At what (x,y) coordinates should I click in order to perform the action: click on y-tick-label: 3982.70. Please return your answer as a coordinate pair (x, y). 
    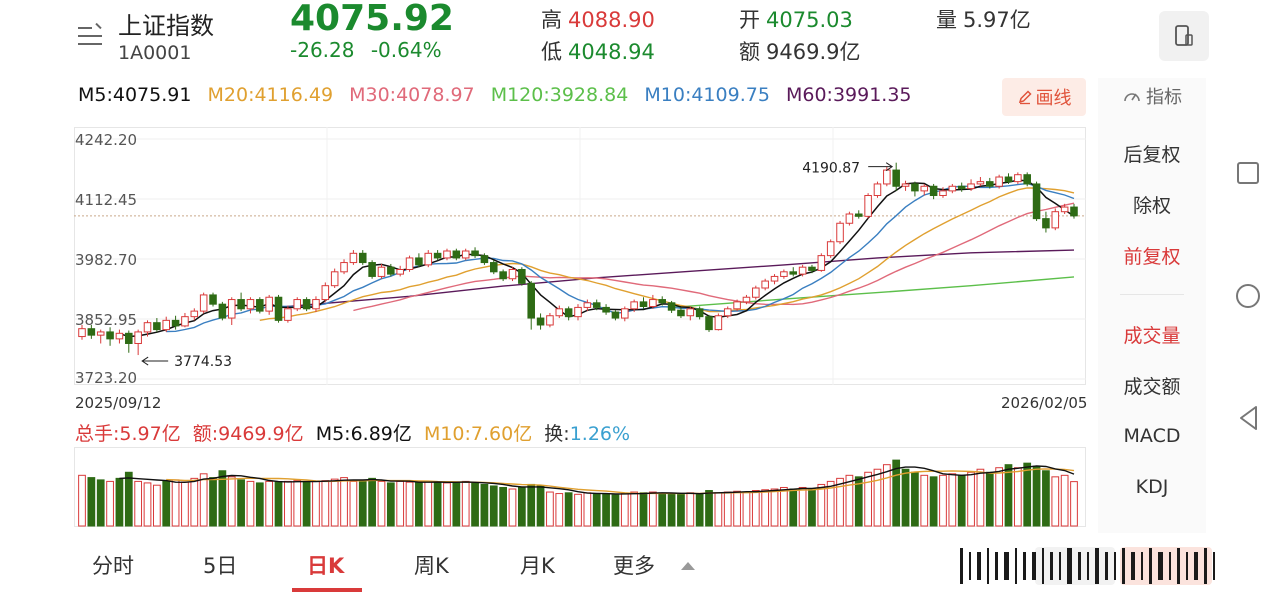
    Looking at the image, I should click on (106, 260).